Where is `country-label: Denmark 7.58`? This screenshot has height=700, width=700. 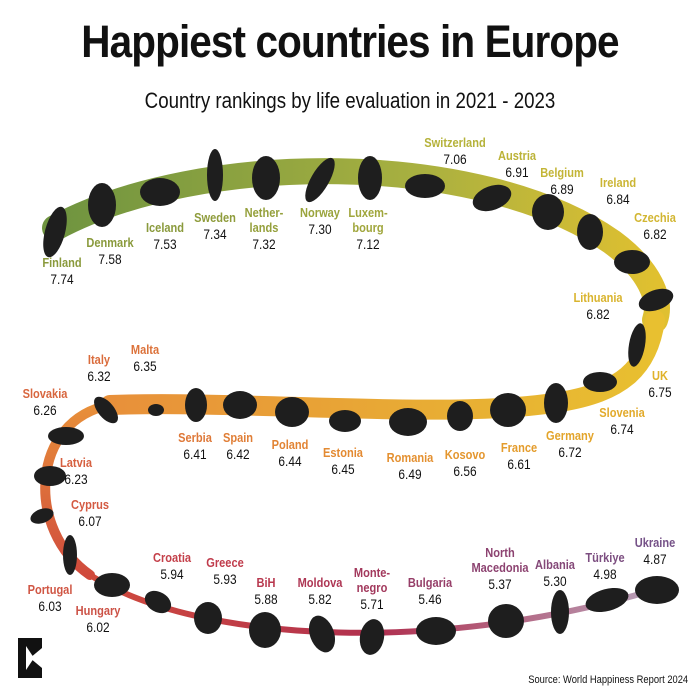 country-label: Denmark 7.58 is located at coordinates (110, 251).